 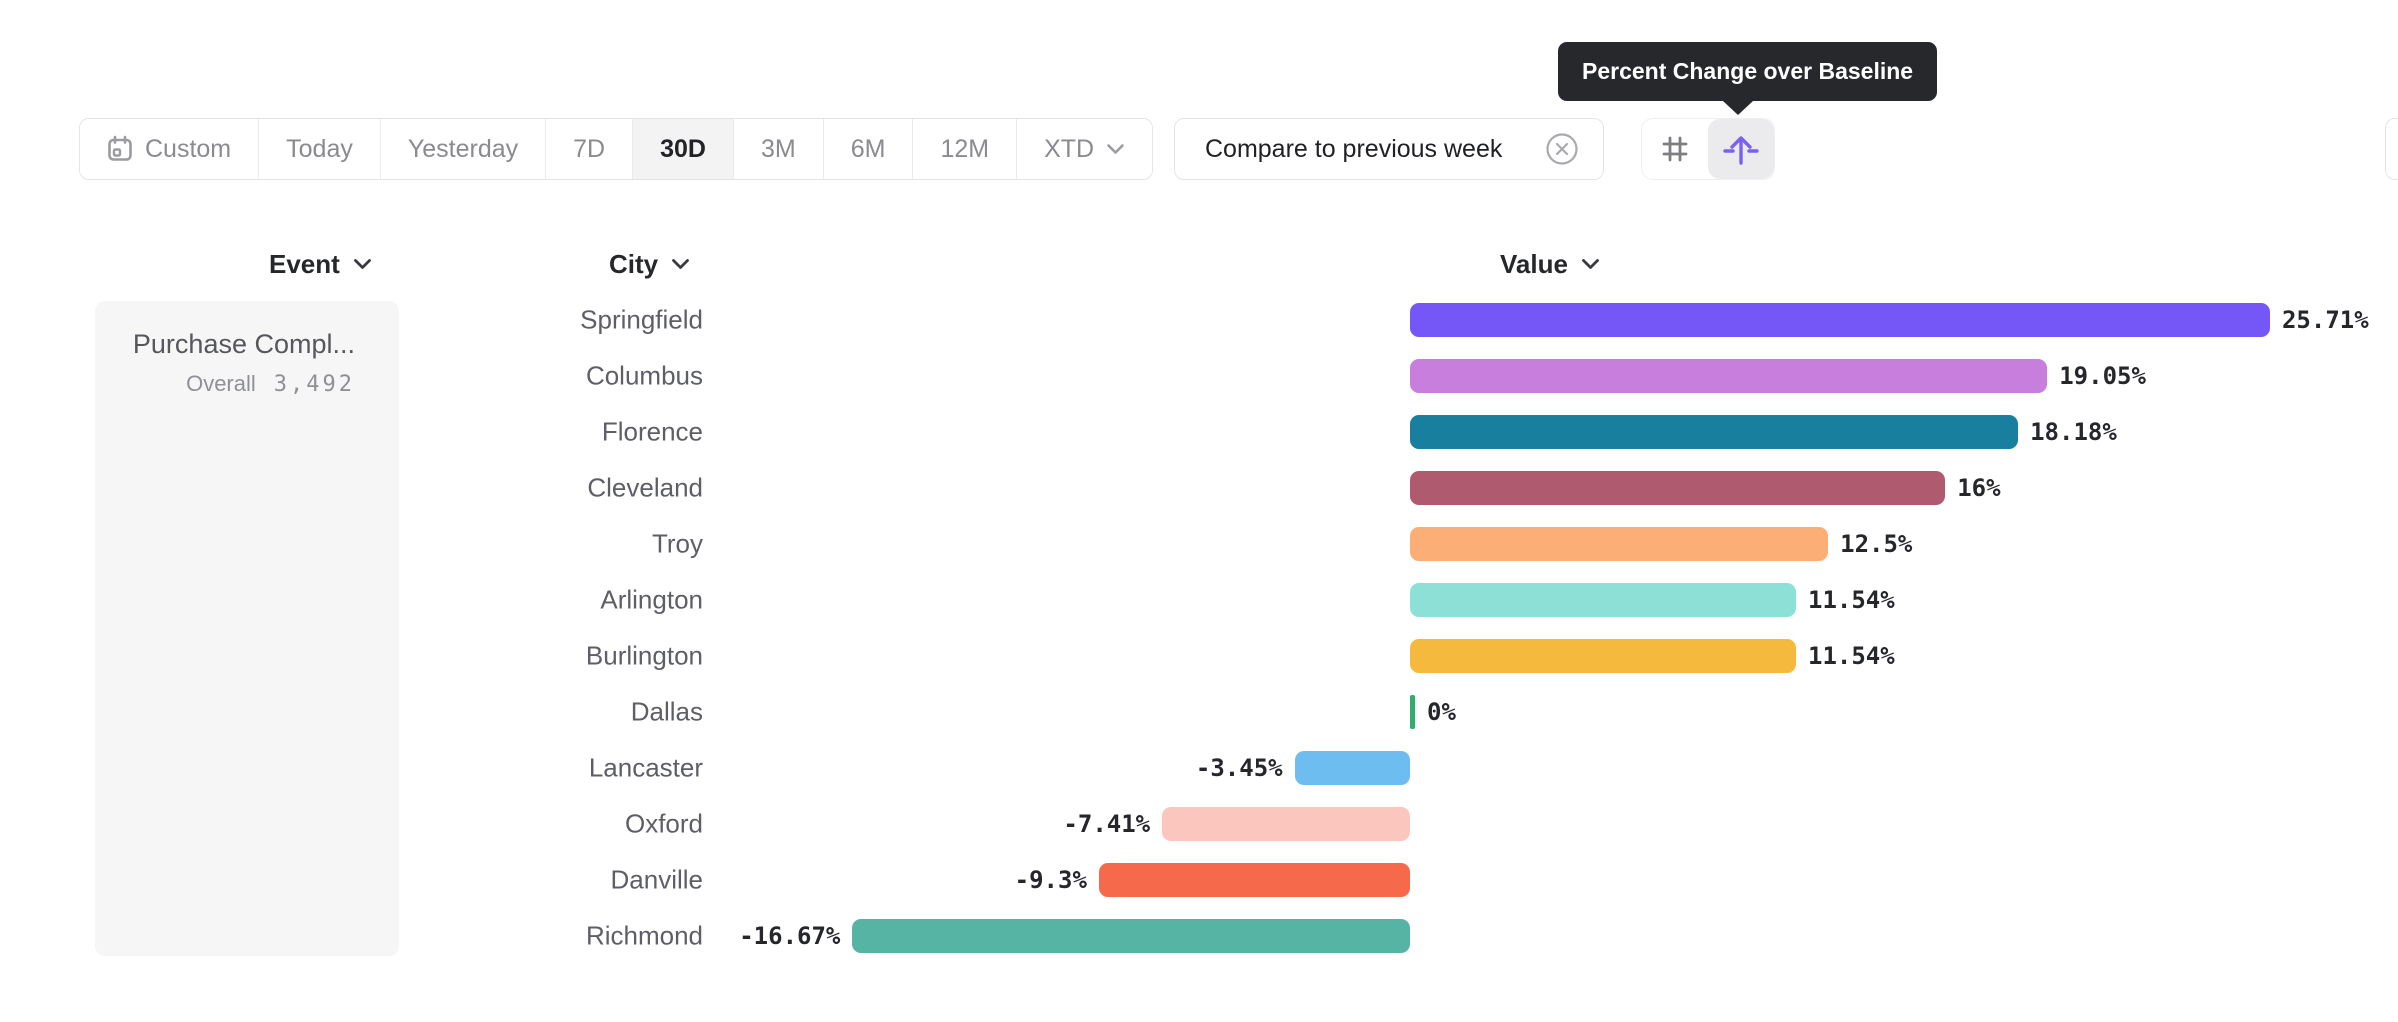 I want to click on date-range-label: Yesterday, so click(x=463, y=148).